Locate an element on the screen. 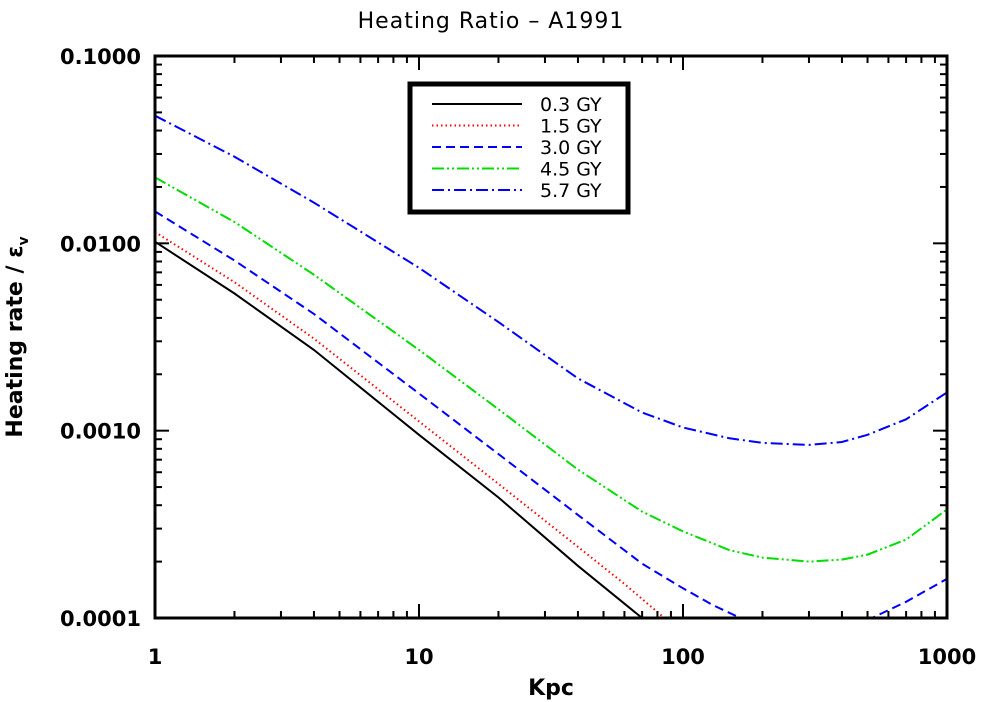  x-tick-label: 100 is located at coordinates (683, 657).